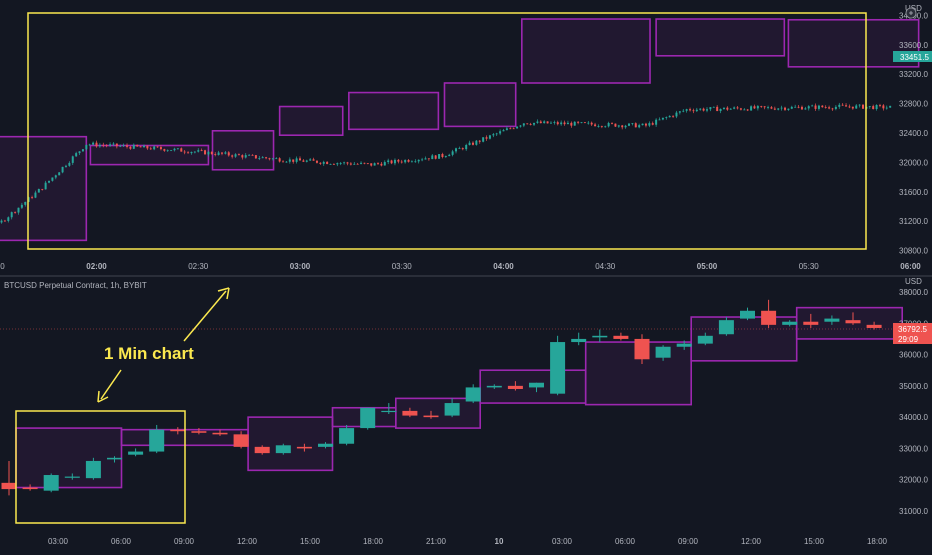 Image resolution: width=932 pixels, height=555 pixels. I want to click on top-x-tick-label: 04:30, so click(605, 266).